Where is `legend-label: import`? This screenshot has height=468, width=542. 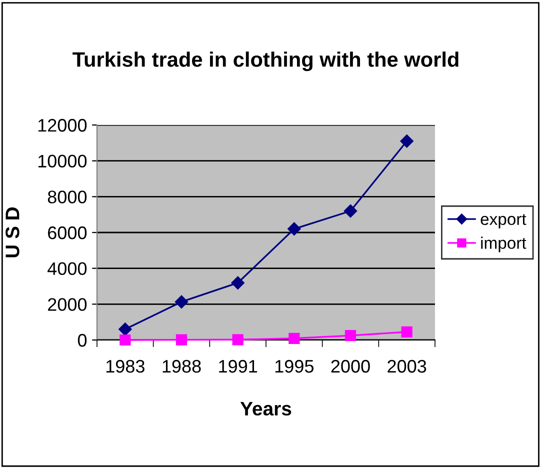 legend-label: import is located at coordinates (503, 244).